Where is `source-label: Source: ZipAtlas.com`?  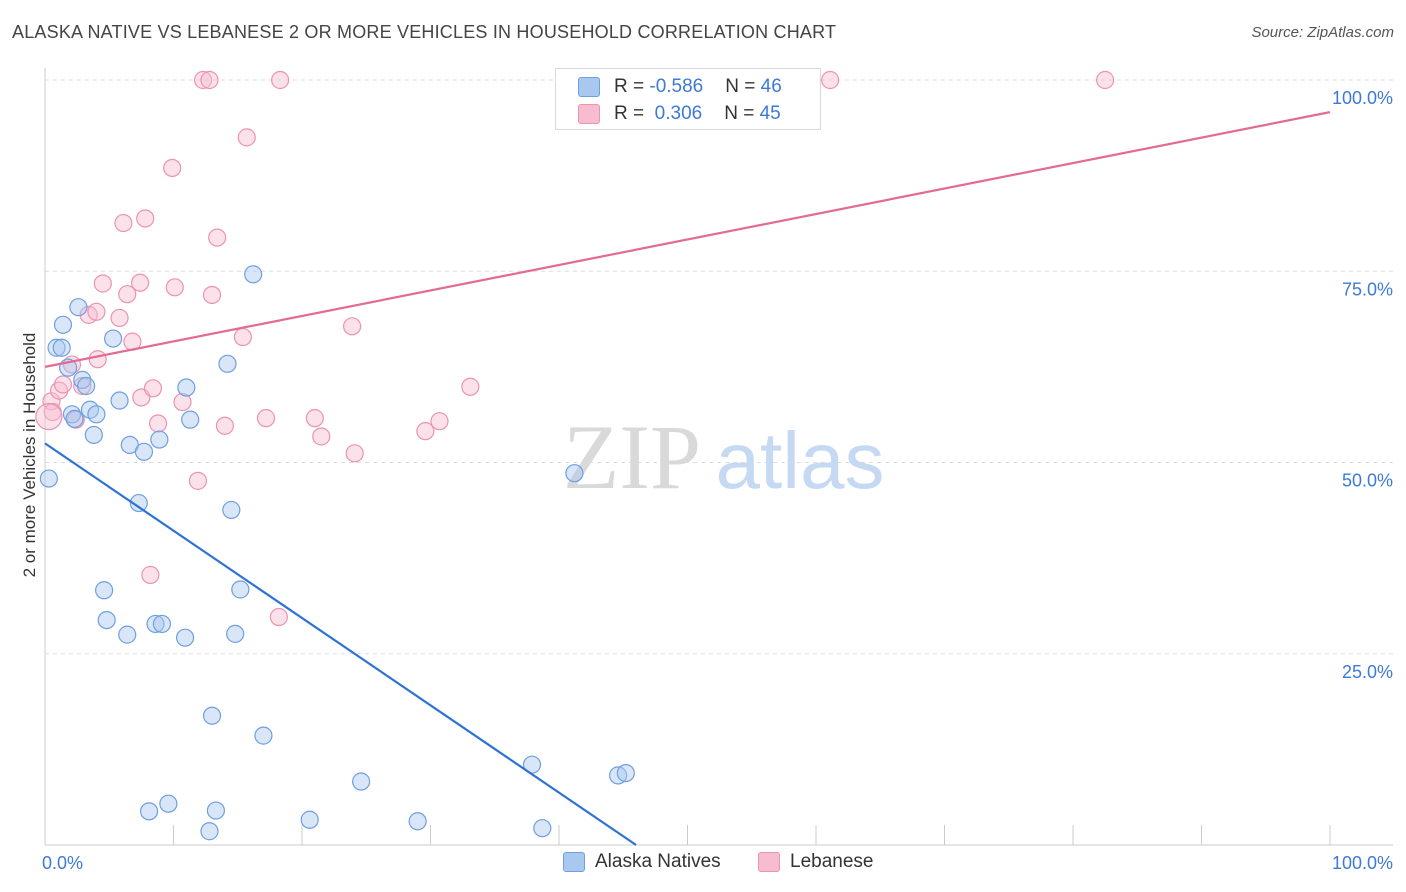
source-label: Source: ZipAtlas.com is located at coordinates (1322, 32).